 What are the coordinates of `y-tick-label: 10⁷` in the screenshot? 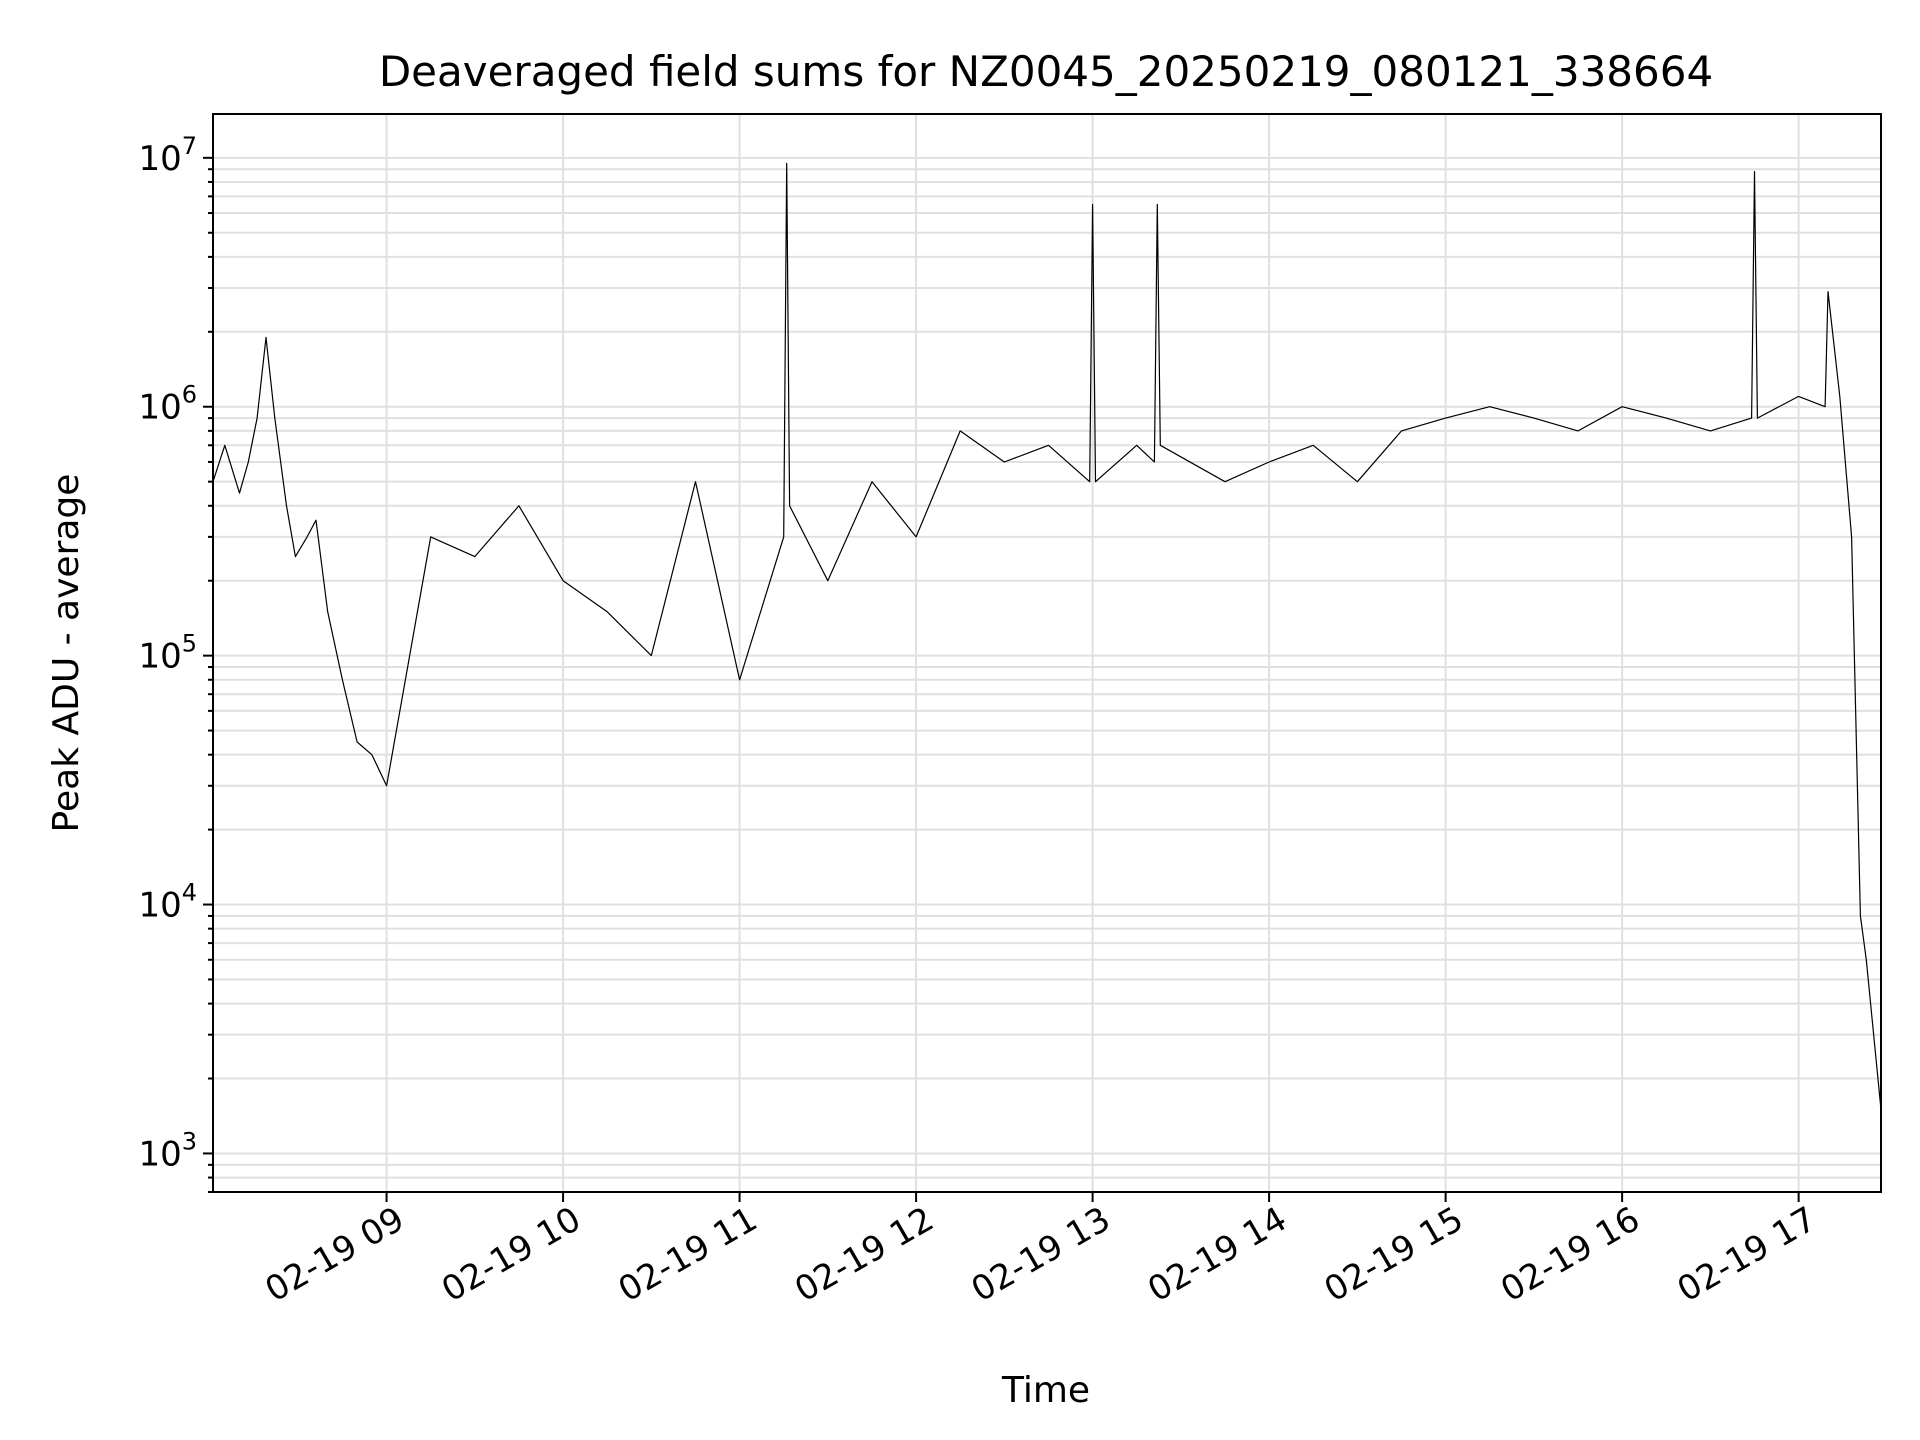 It's located at (167, 155).